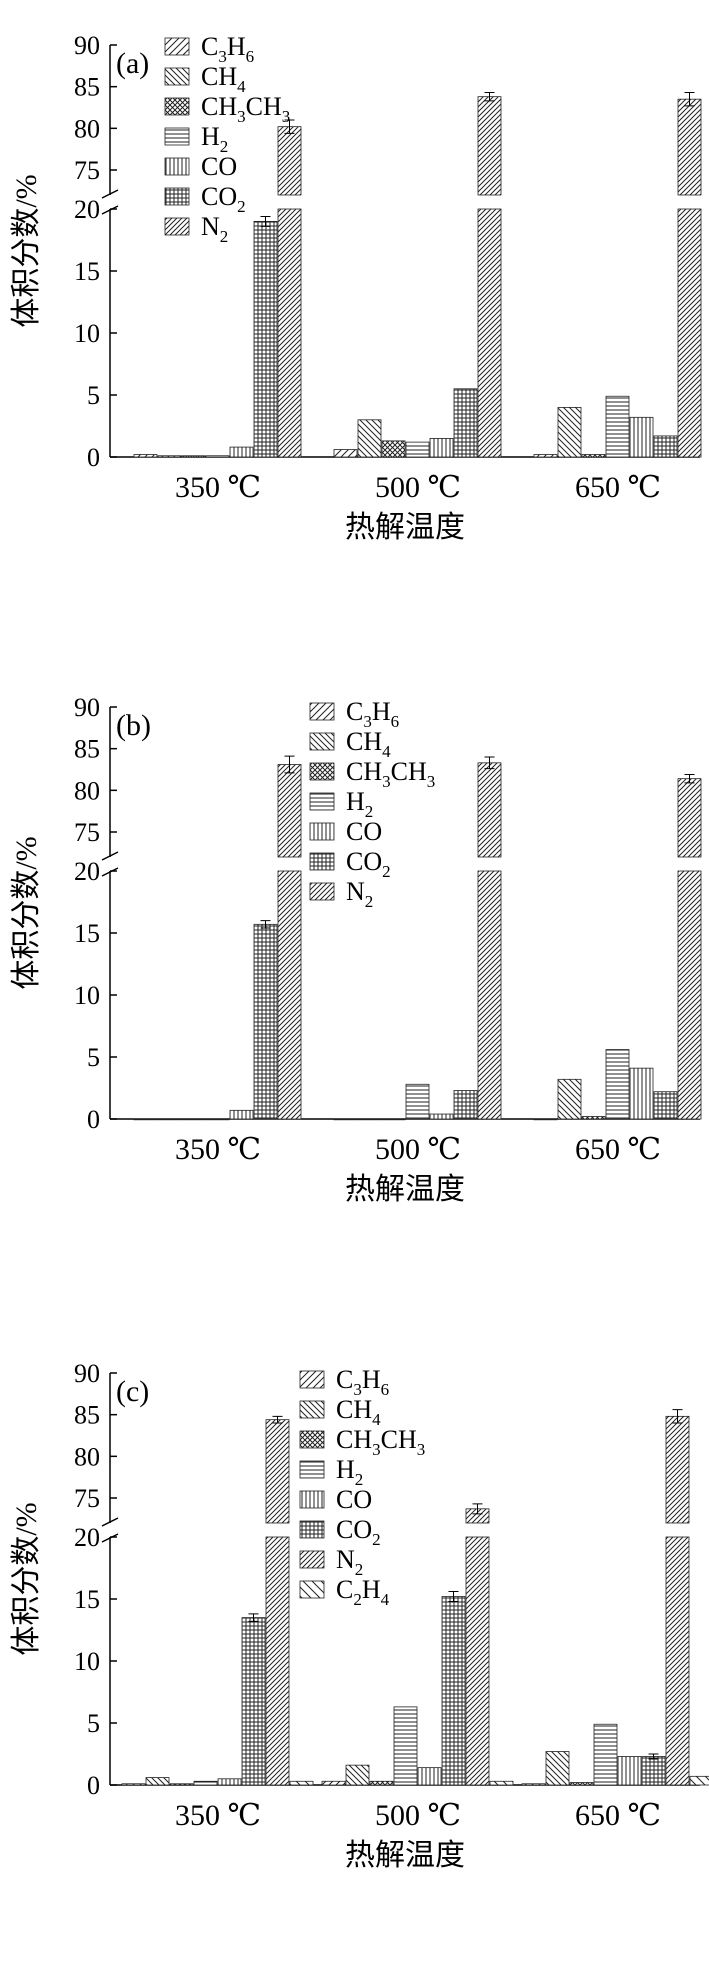 The width and height of the screenshot is (709, 1985). I want to click on legend-label: N2, so click(359, 894).